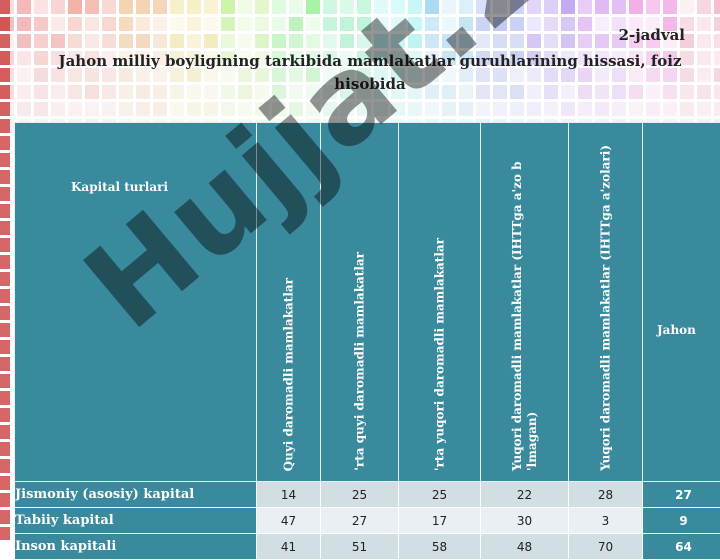  I want to click on table-row: Tabiiy kapital 47 27 17 30 3 9, so click(367, 521).